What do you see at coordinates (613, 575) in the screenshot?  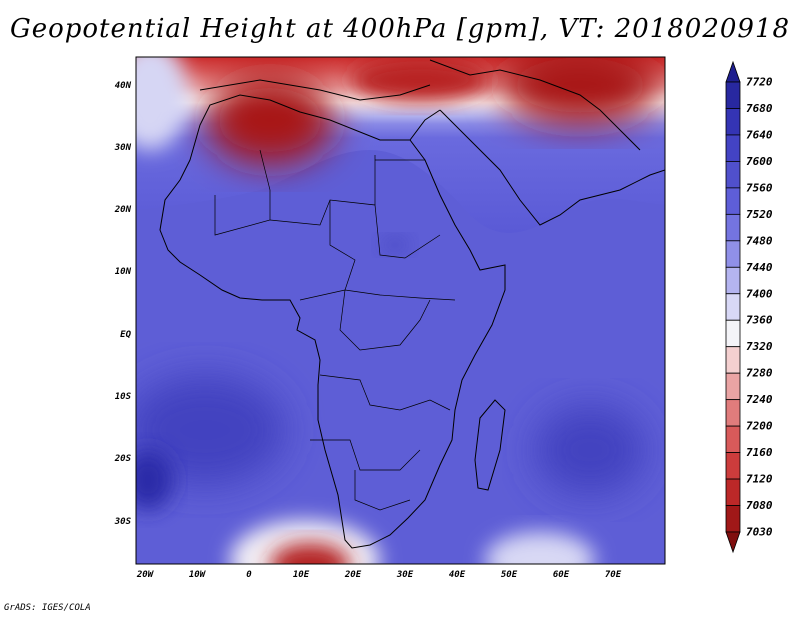 I see `lon-label-70e: 70E` at bounding box center [613, 575].